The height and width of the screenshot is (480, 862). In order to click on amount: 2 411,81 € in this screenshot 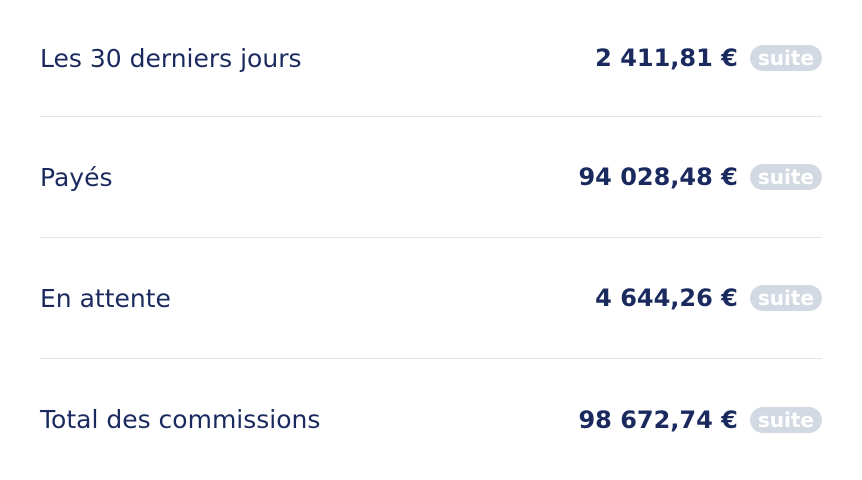, I will do `click(666, 58)`.